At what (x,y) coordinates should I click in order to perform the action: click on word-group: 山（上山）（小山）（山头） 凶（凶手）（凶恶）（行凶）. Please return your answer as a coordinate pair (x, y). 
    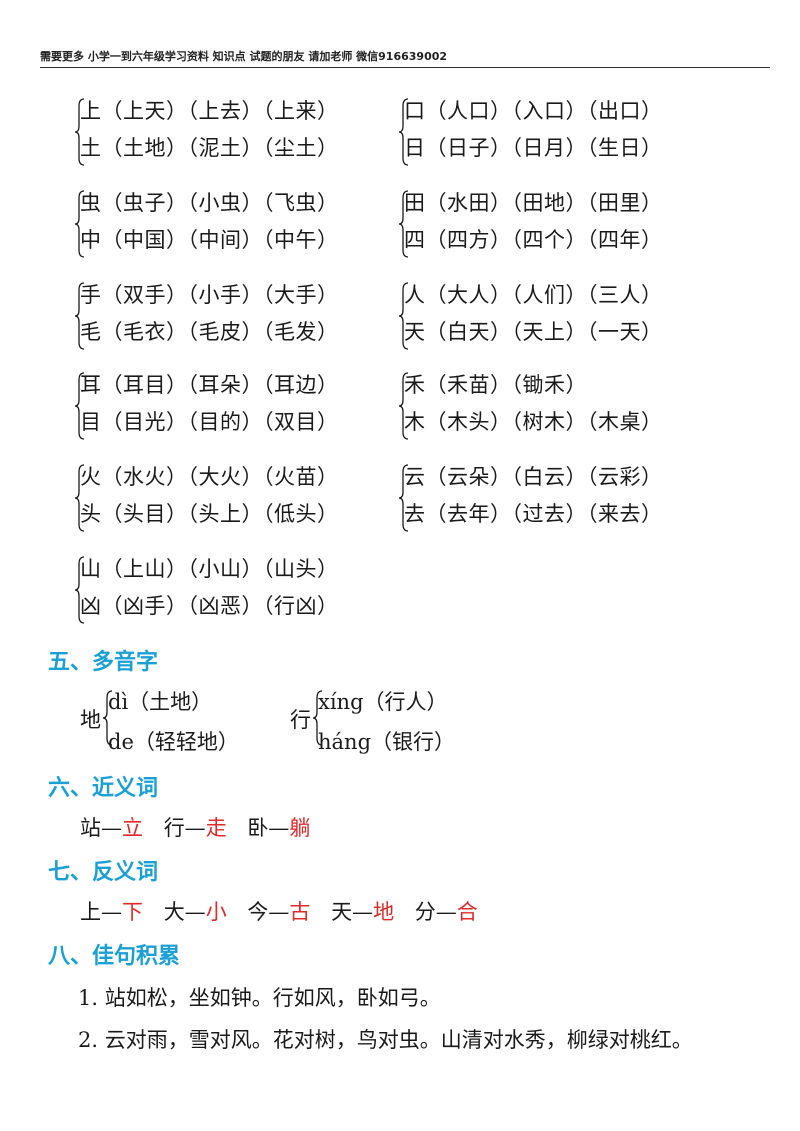
    Looking at the image, I should click on (234, 590).